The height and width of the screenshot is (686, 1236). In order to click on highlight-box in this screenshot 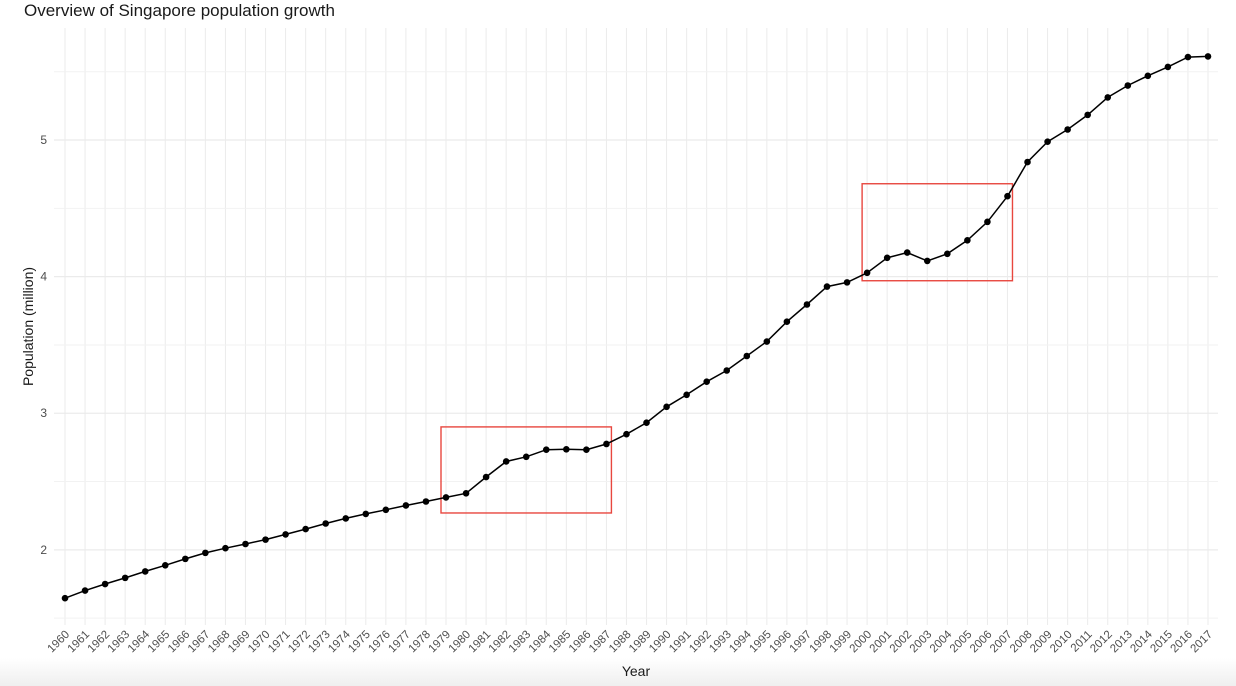, I will do `click(937, 232)`.